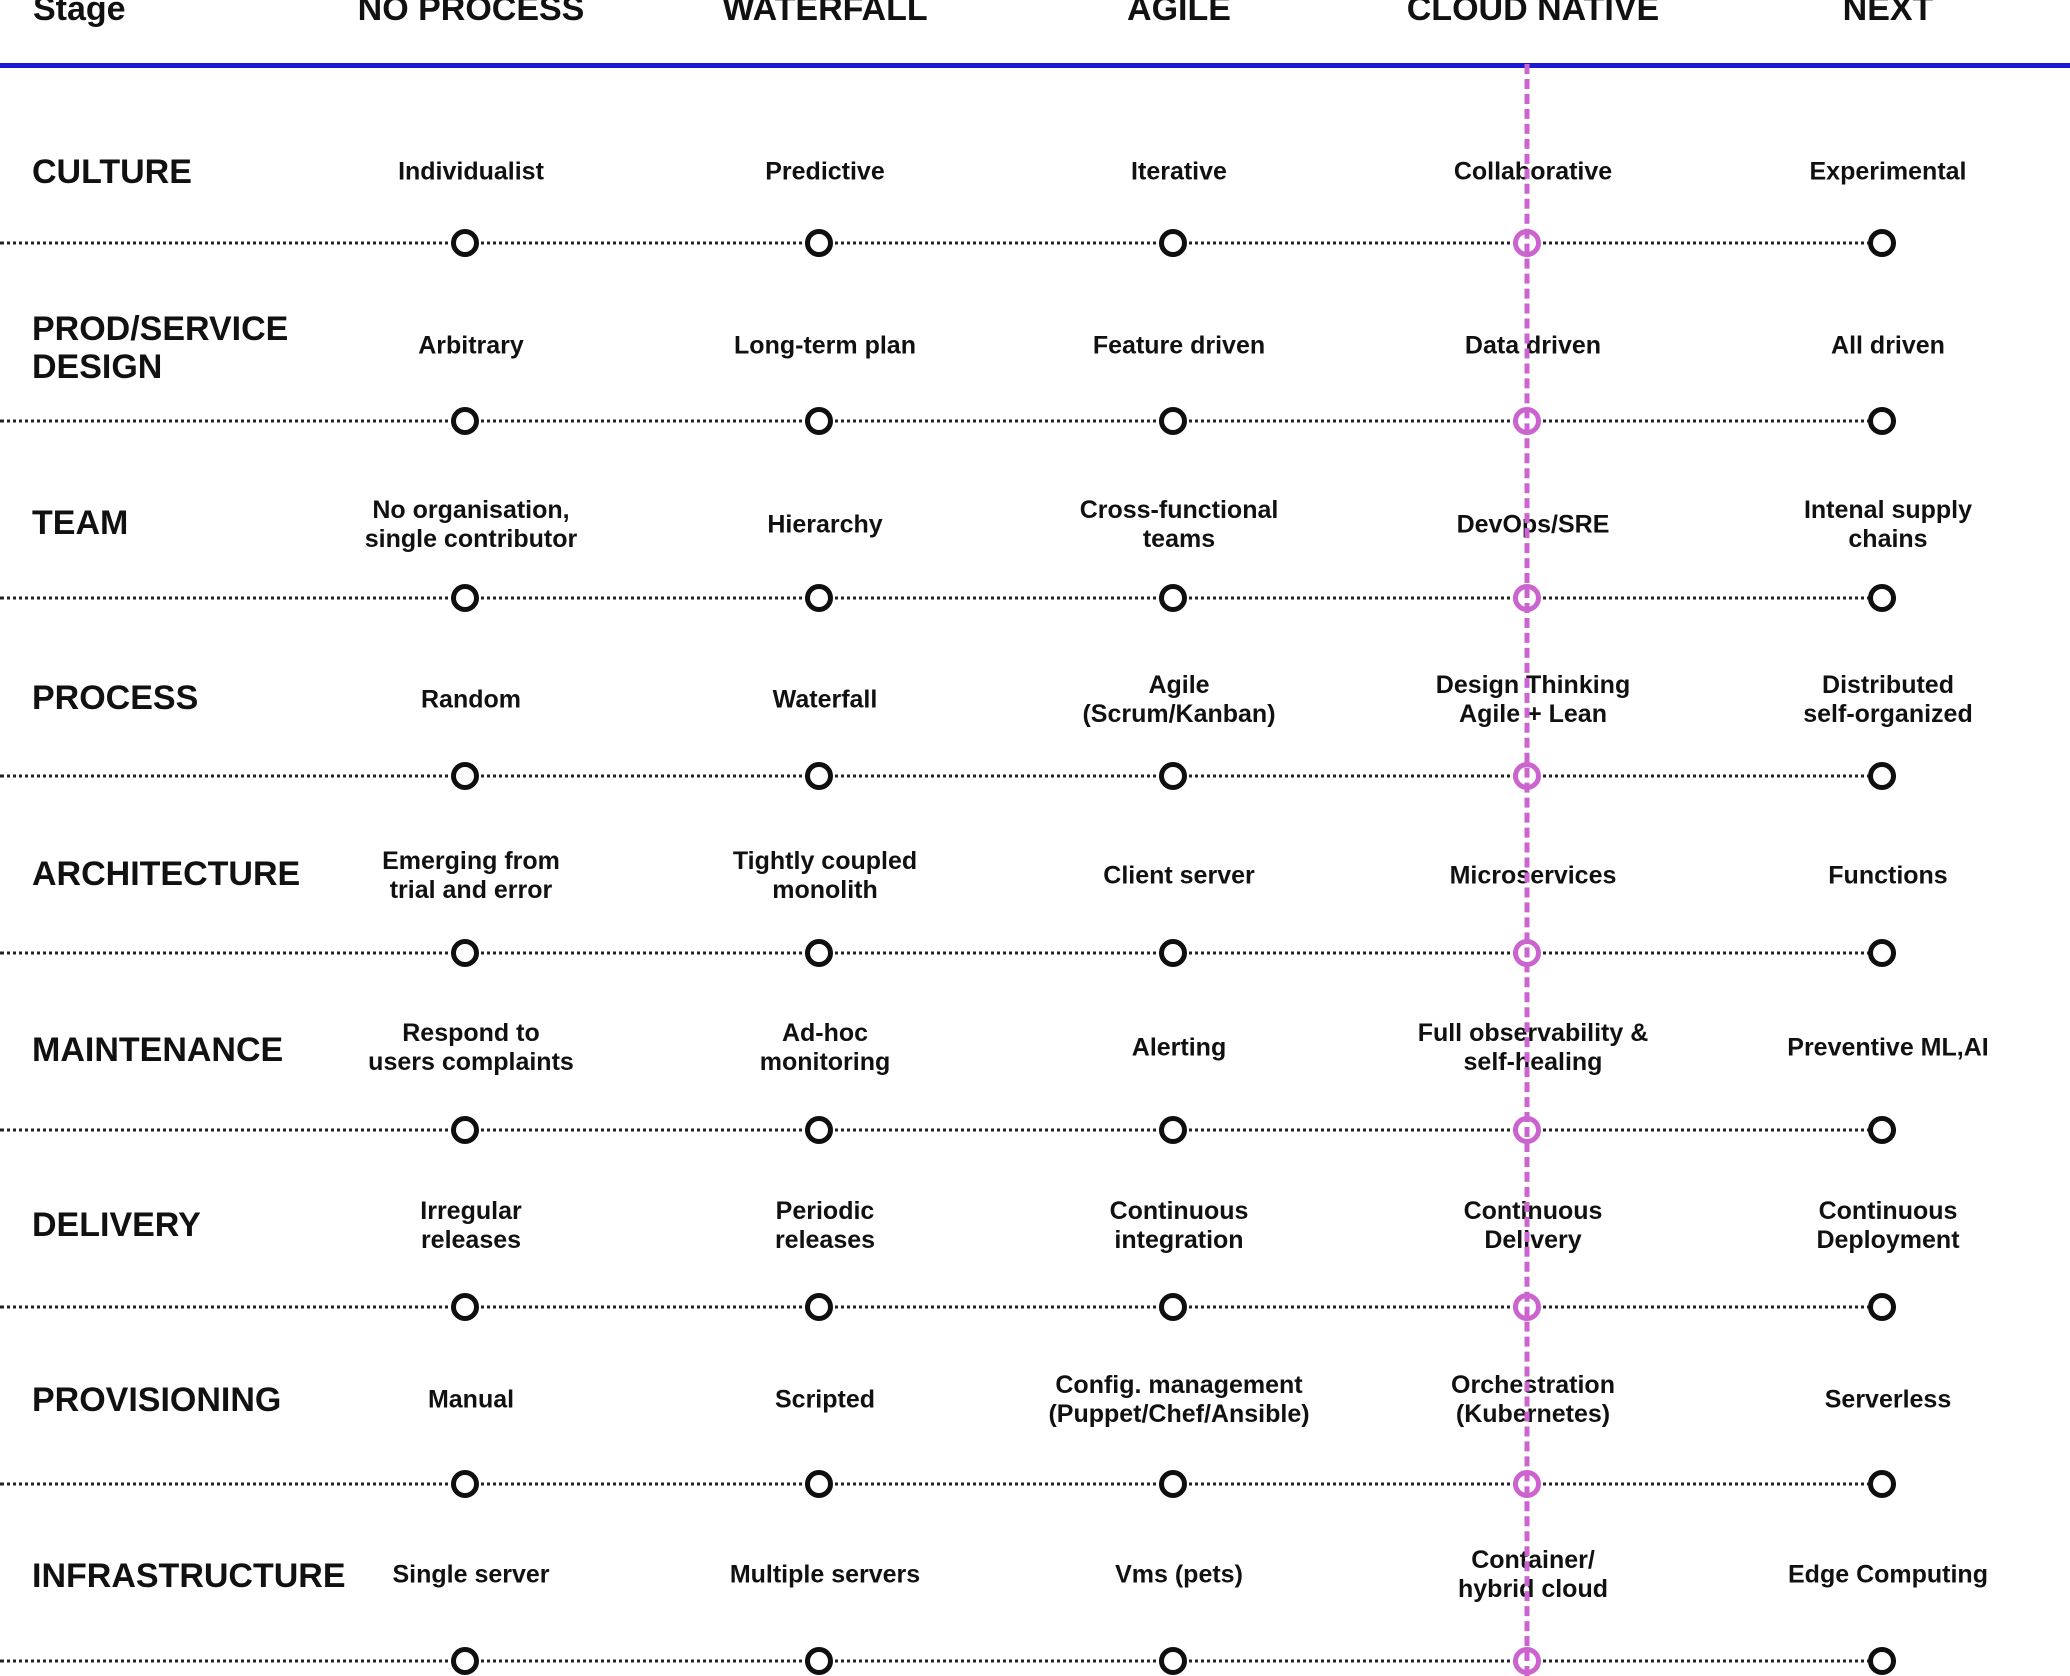 The image size is (2070, 1676). I want to click on row-label-provisioning: PROVISIONING, so click(157, 1400).